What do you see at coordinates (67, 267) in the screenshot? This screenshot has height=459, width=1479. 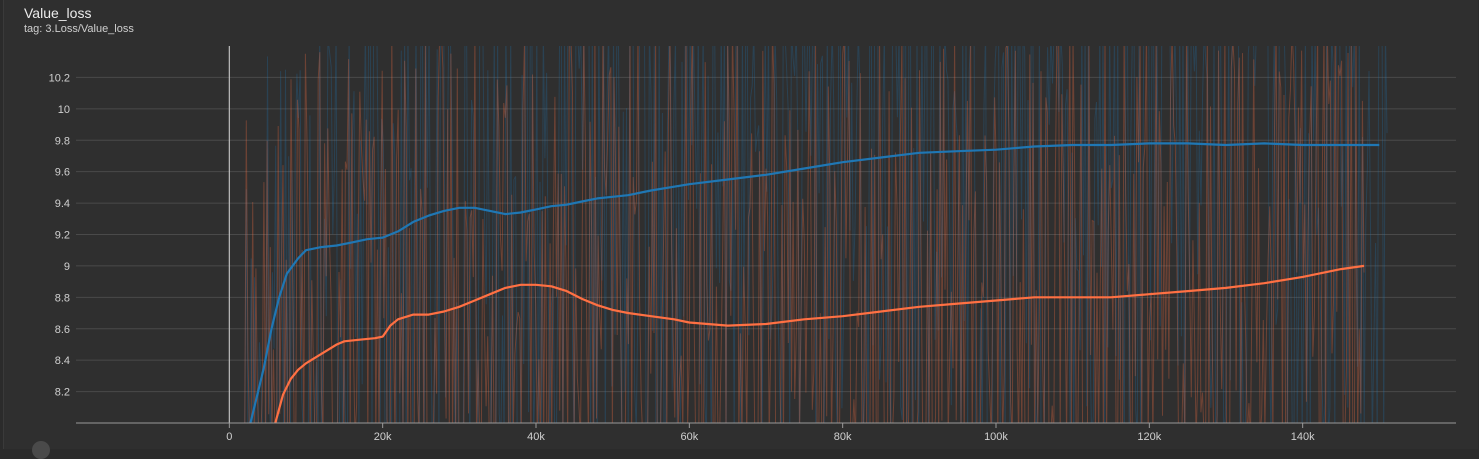 I see `y-tick-label: 9` at bounding box center [67, 267].